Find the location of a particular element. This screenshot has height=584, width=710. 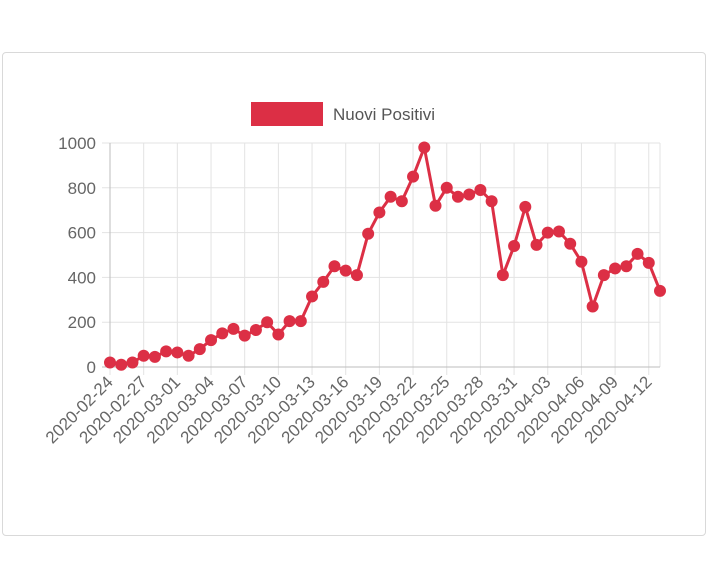

y-tick-label: 1000 is located at coordinates (77, 143).